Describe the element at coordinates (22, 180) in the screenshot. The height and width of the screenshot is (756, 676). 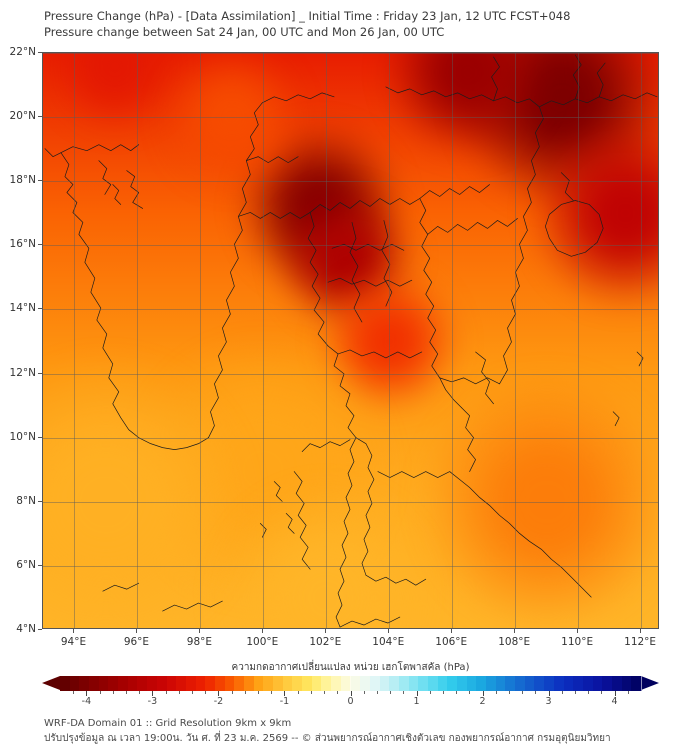
I see `y-tick-label: 18°N` at that location.